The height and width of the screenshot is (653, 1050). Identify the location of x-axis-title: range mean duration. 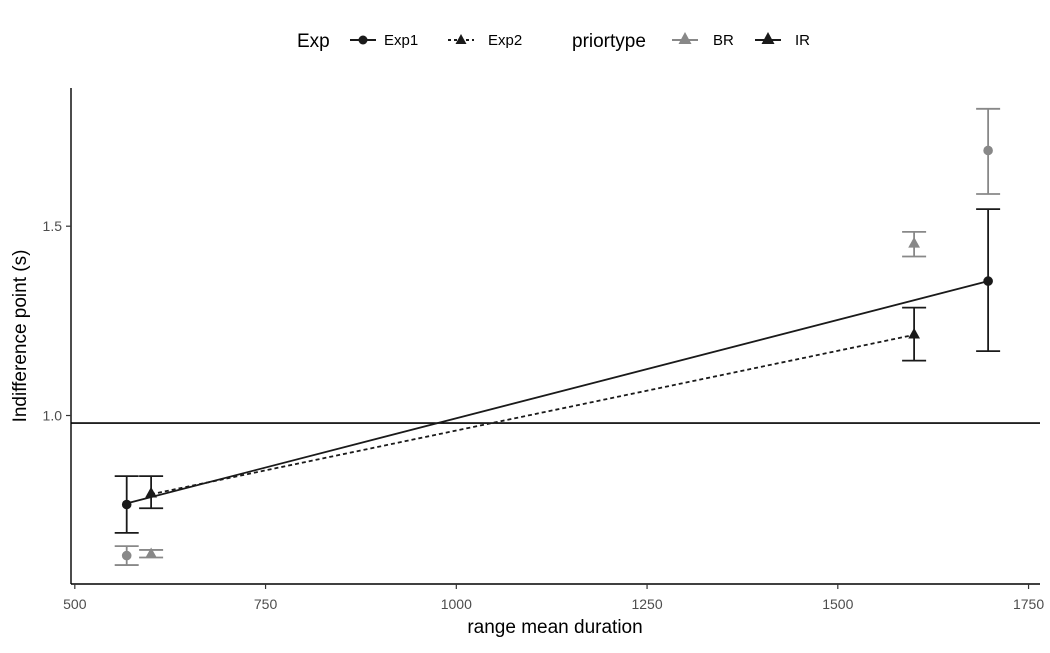
(554, 627).